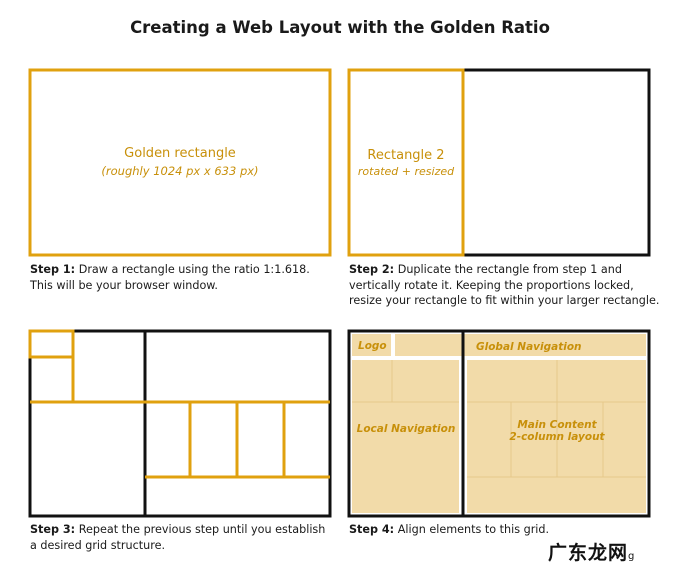 The height and width of the screenshot is (579, 680). Describe the element at coordinates (372, 269) in the screenshot. I see `step-2-label: Step 2:` at that location.